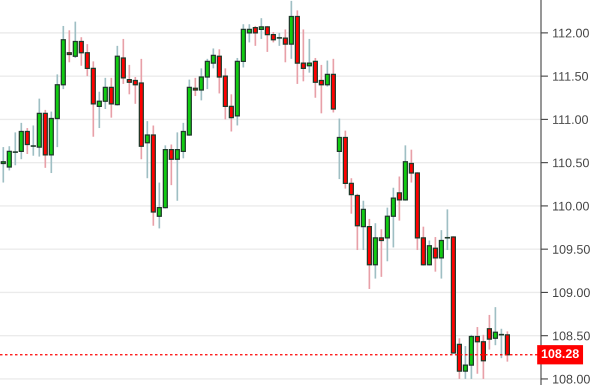  I want to click on y-tick-label: 110.50, so click(571, 163).